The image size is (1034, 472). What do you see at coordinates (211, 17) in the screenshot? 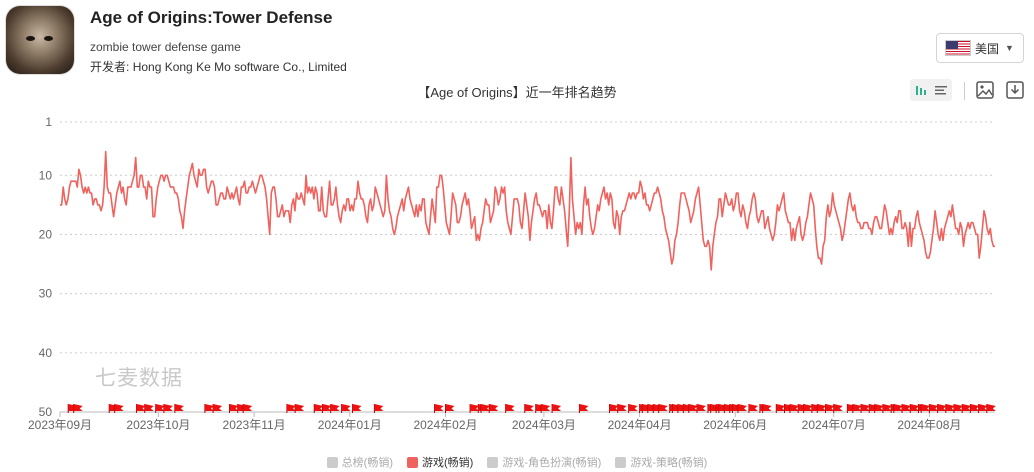
I see `app-title: Age of Origins:Tower Defense` at bounding box center [211, 17].